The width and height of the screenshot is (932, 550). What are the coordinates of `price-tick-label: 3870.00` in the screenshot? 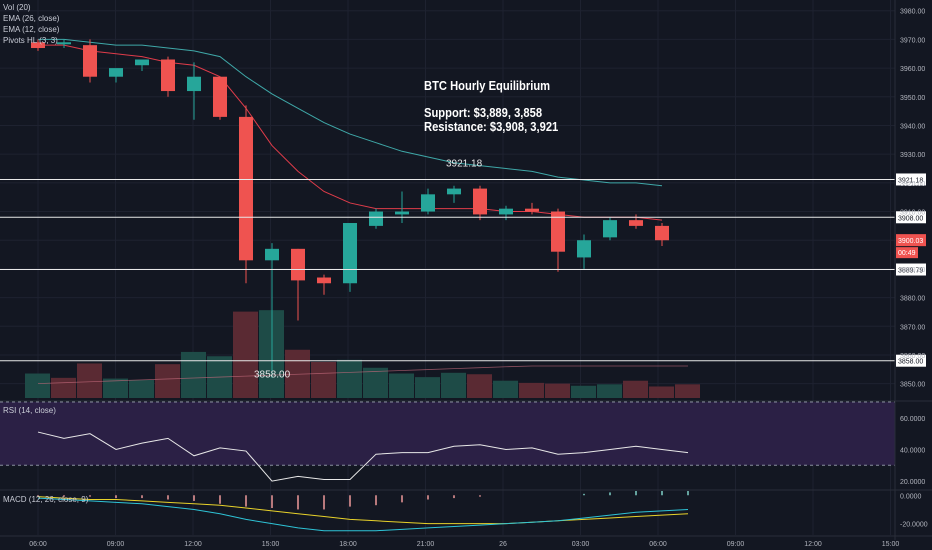 It's located at (912, 327).